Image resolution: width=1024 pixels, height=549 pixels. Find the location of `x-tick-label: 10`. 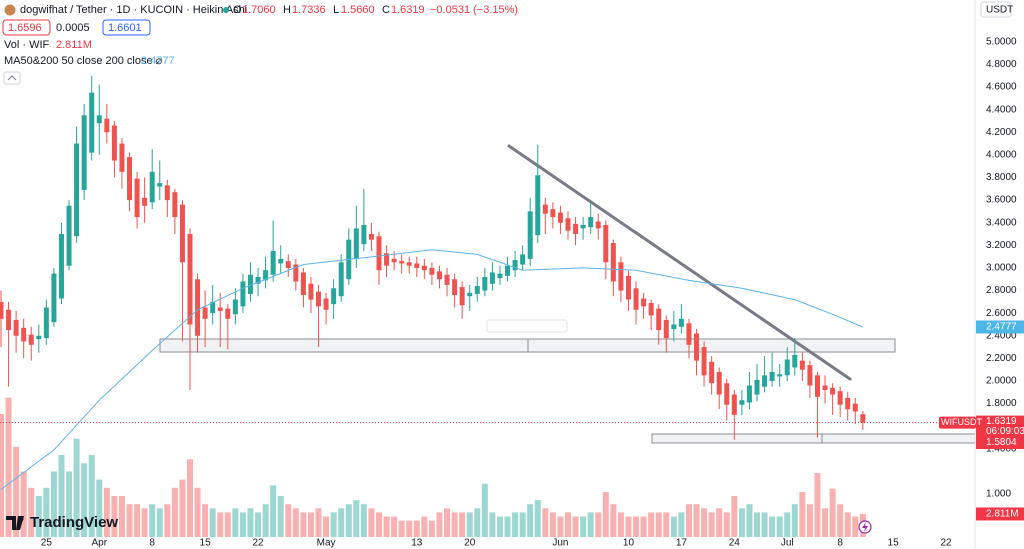

x-tick-label: 10 is located at coordinates (629, 543).